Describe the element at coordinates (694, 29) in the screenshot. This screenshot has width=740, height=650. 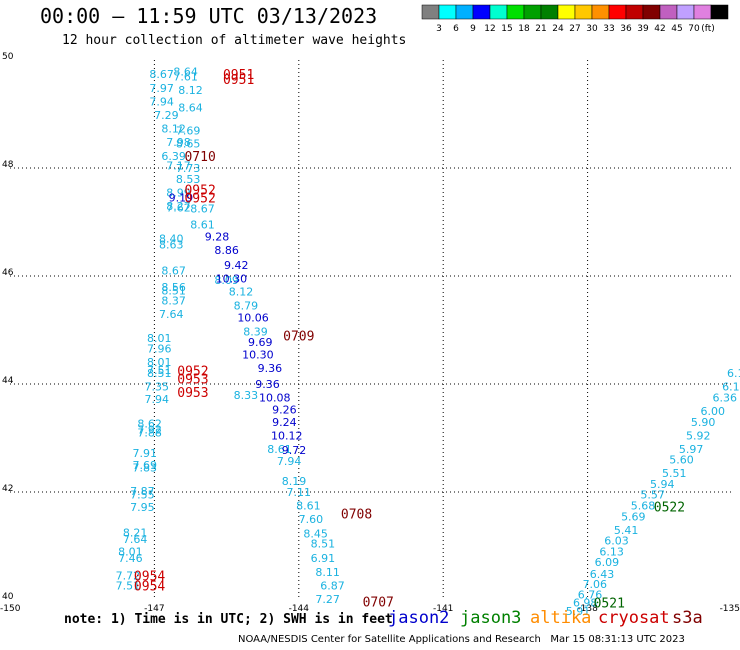
I see `legend-label: 70` at that location.